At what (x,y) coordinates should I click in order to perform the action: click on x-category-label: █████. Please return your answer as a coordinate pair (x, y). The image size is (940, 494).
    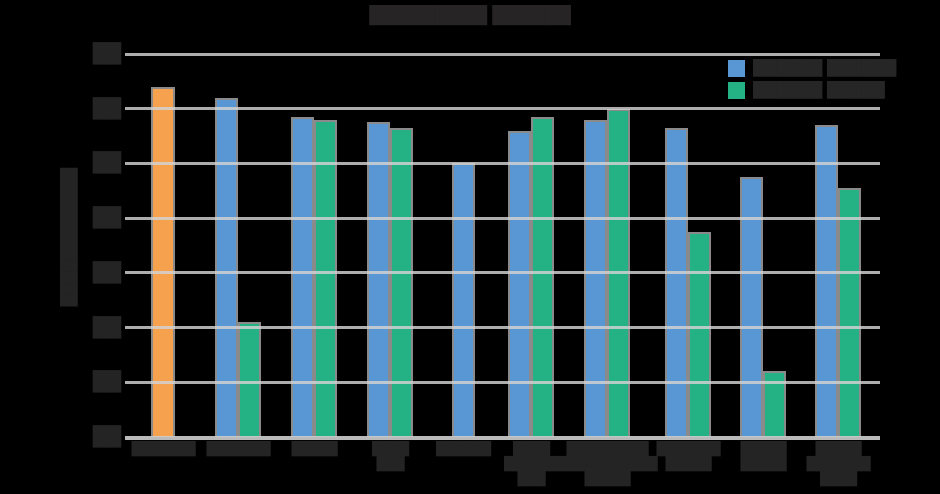
    Looking at the image, I should click on (314, 449).